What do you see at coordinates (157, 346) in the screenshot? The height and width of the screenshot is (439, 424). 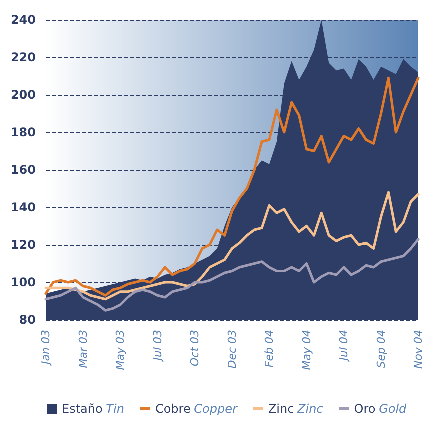 I see `x-tick-label: Jul 03` at bounding box center [157, 346].